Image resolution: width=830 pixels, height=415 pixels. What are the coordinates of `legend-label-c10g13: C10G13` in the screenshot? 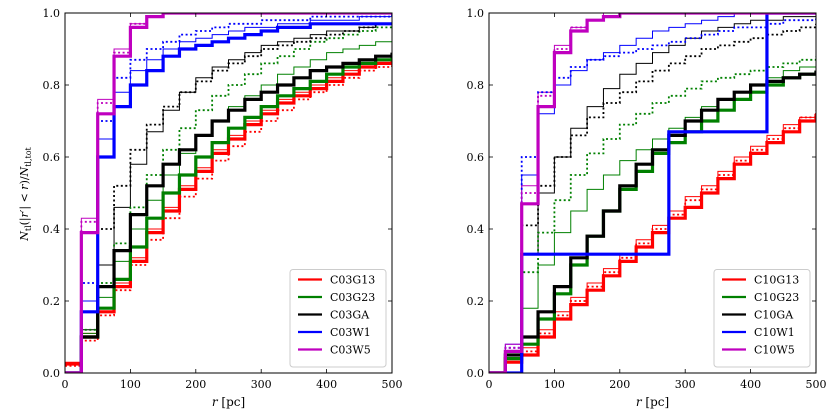 It's located at (776, 280).